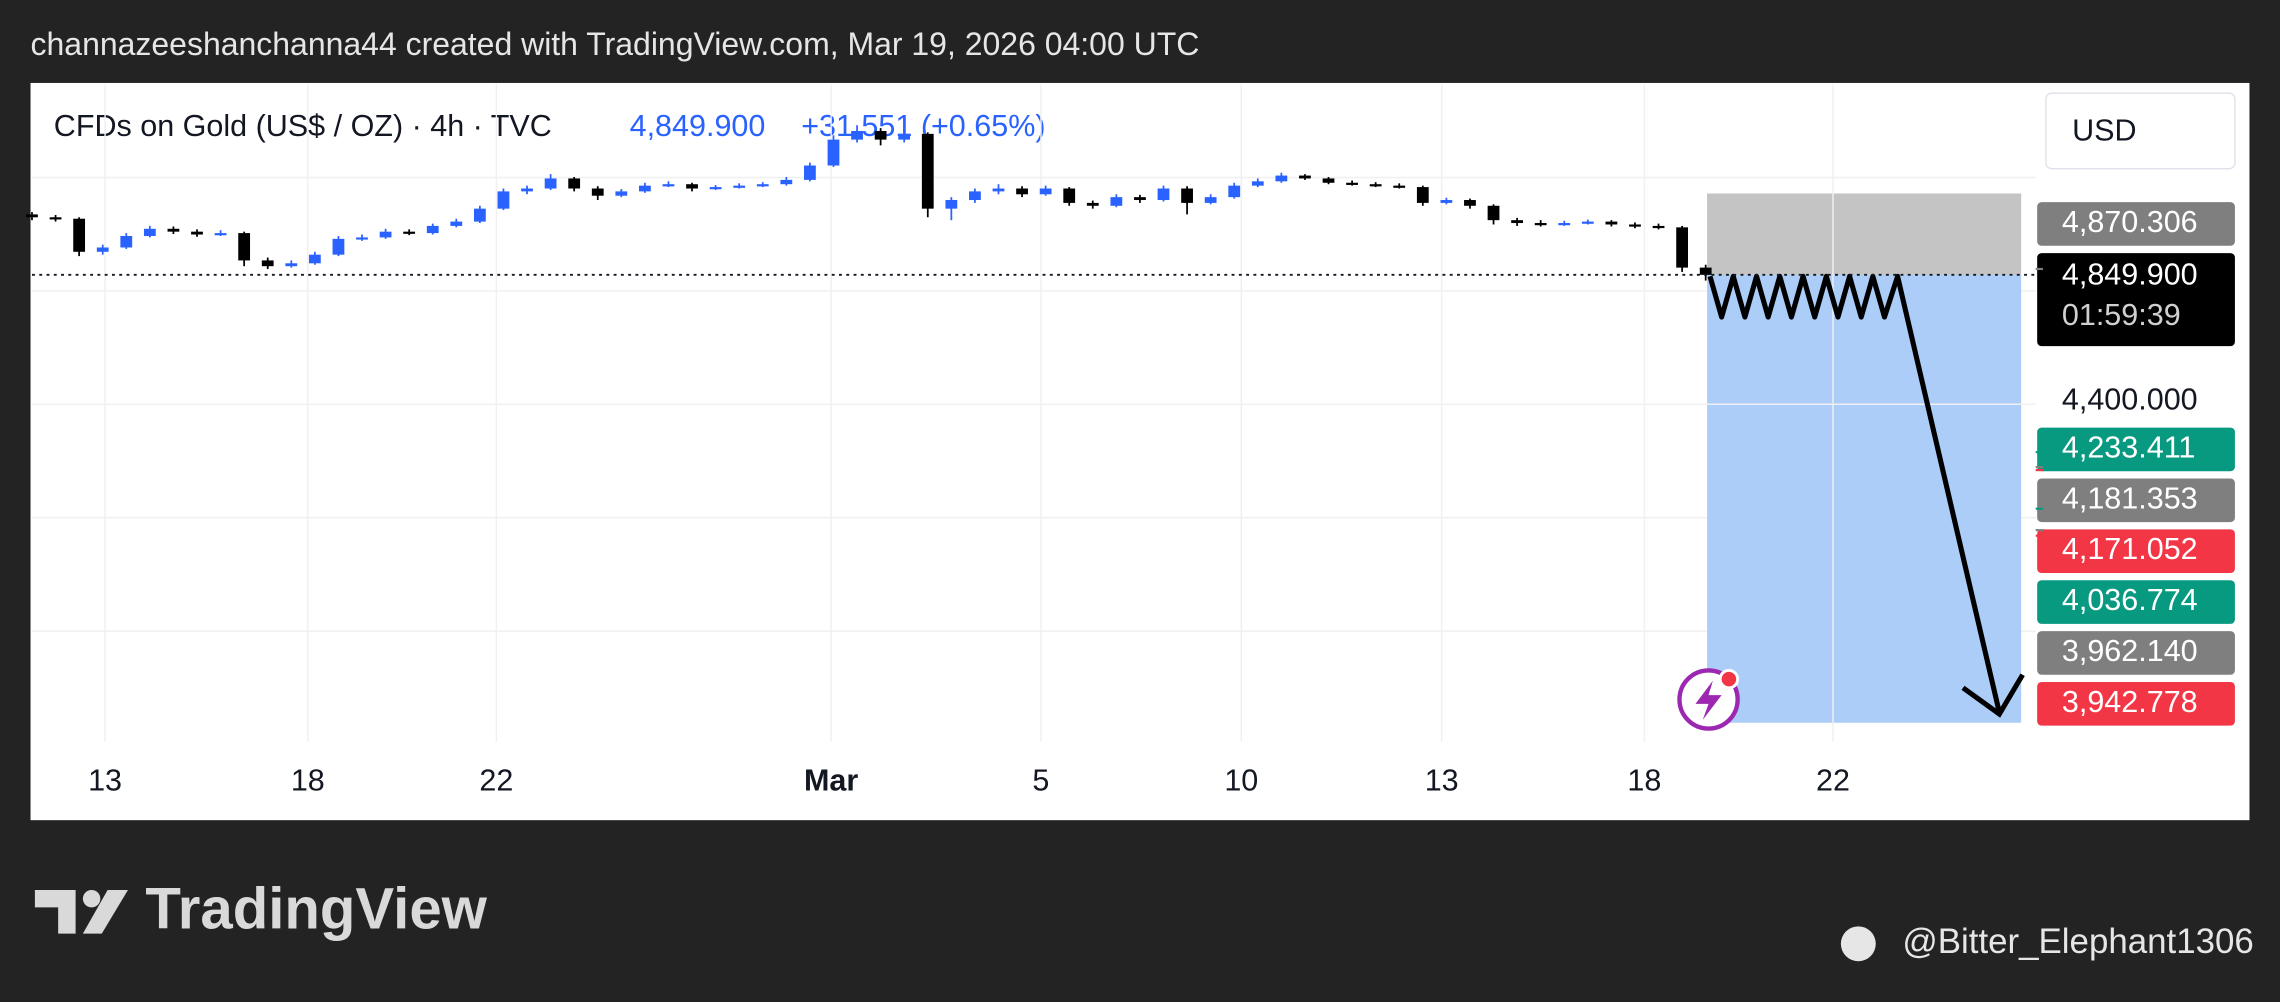 The height and width of the screenshot is (1002, 2280). Describe the element at coordinates (2104, 130) in the screenshot. I see `currency: USD` at that location.